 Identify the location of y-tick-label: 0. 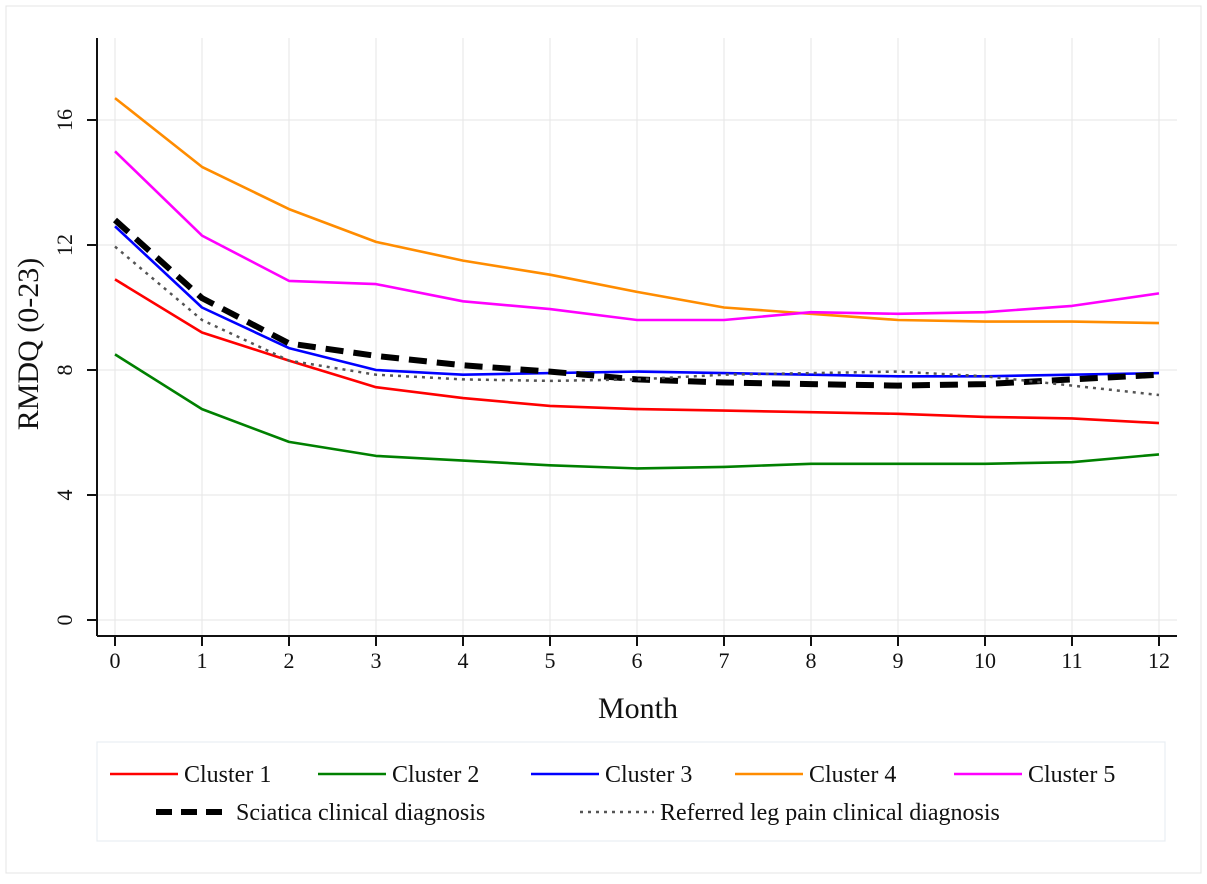
(64, 620).